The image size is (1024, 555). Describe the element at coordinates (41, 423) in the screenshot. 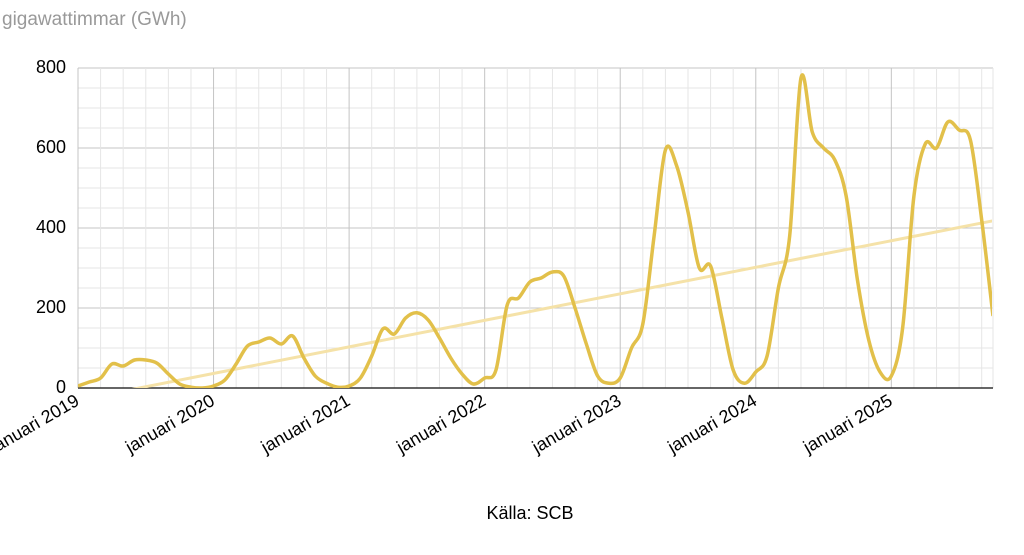

I see `x-tick-label: januari 2019` at that location.